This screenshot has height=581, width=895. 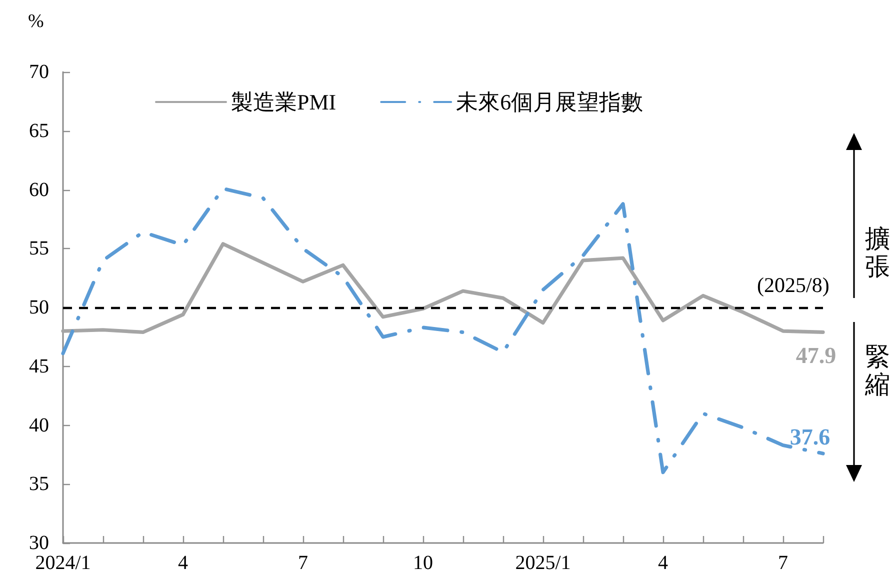 What do you see at coordinates (39, 366) in the screenshot?
I see `y-tick-label: 45` at bounding box center [39, 366].